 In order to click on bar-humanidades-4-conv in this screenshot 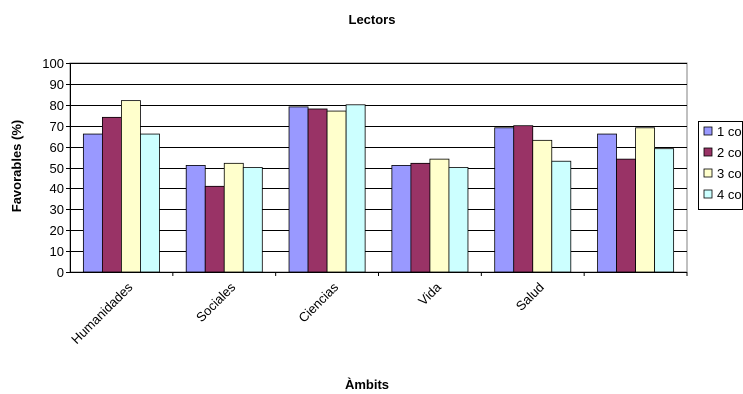, I will do `click(150, 203)`.